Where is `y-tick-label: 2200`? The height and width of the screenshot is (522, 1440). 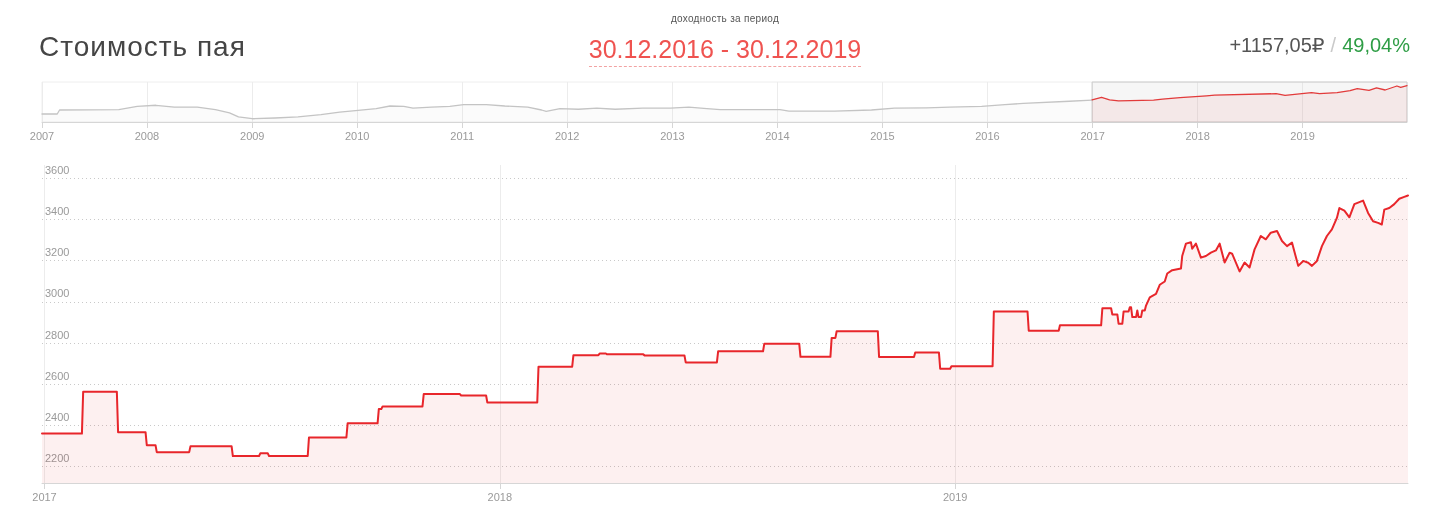
y-tick-label: 2200 is located at coordinates (57, 458).